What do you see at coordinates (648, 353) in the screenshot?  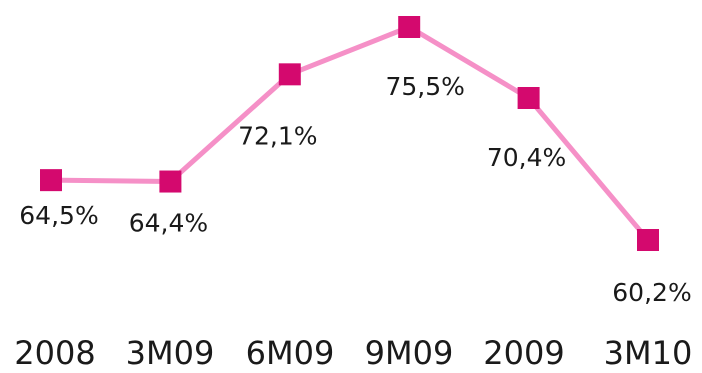 I see `x-axis-tick-label: 3M10` at bounding box center [648, 353].